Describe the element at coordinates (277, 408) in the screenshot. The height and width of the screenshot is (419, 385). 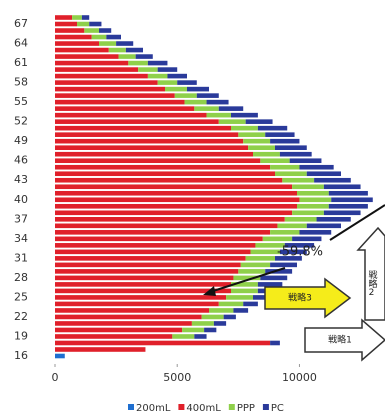
I see `legend-label: PC` at that location.